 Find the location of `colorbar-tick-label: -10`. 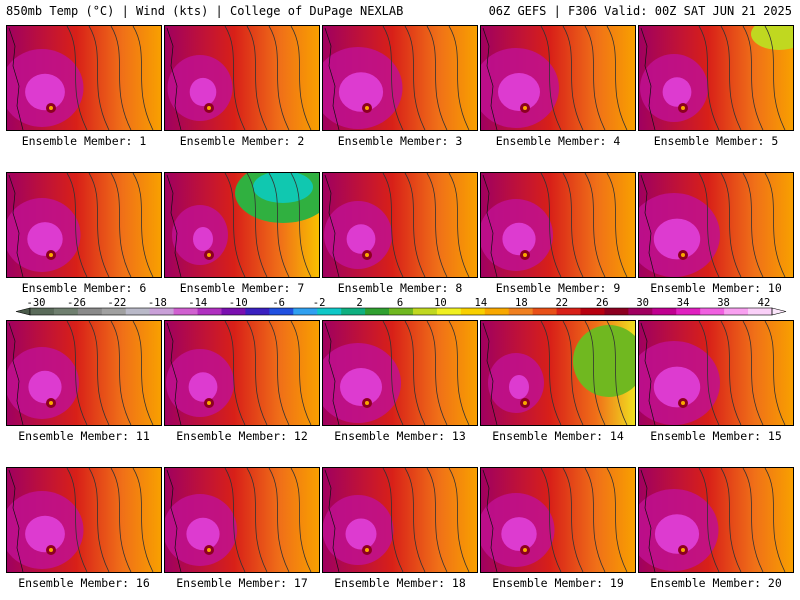

colorbar-tick-label: -10 is located at coordinates (238, 303).